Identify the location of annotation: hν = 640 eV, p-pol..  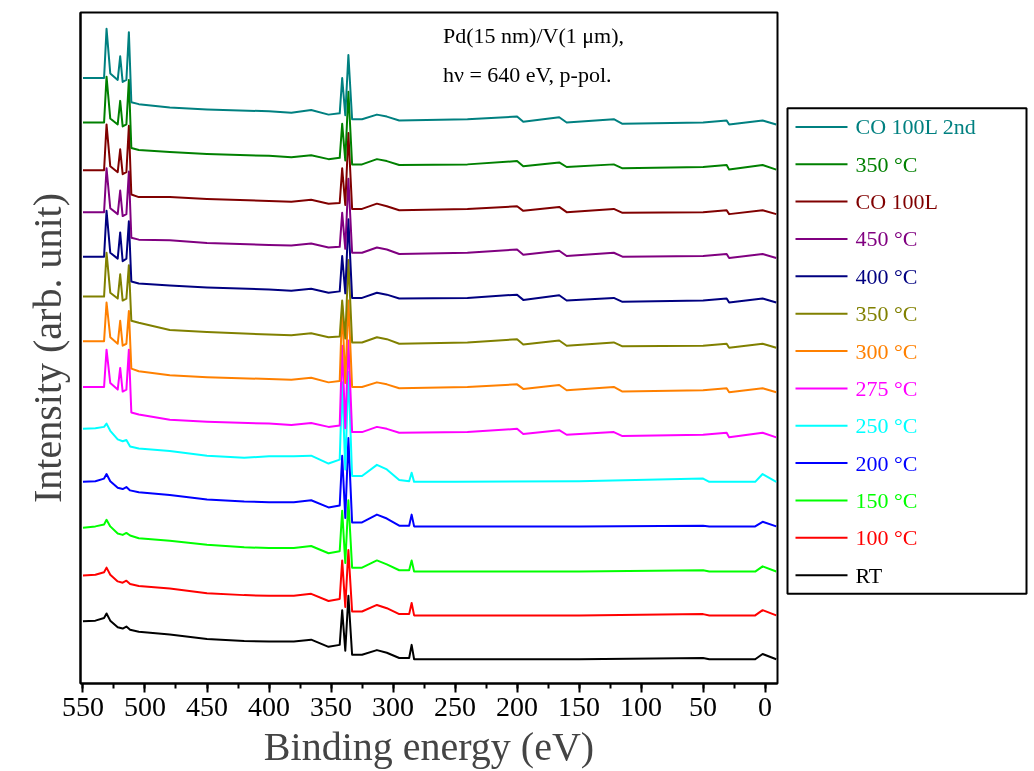
(527, 75).